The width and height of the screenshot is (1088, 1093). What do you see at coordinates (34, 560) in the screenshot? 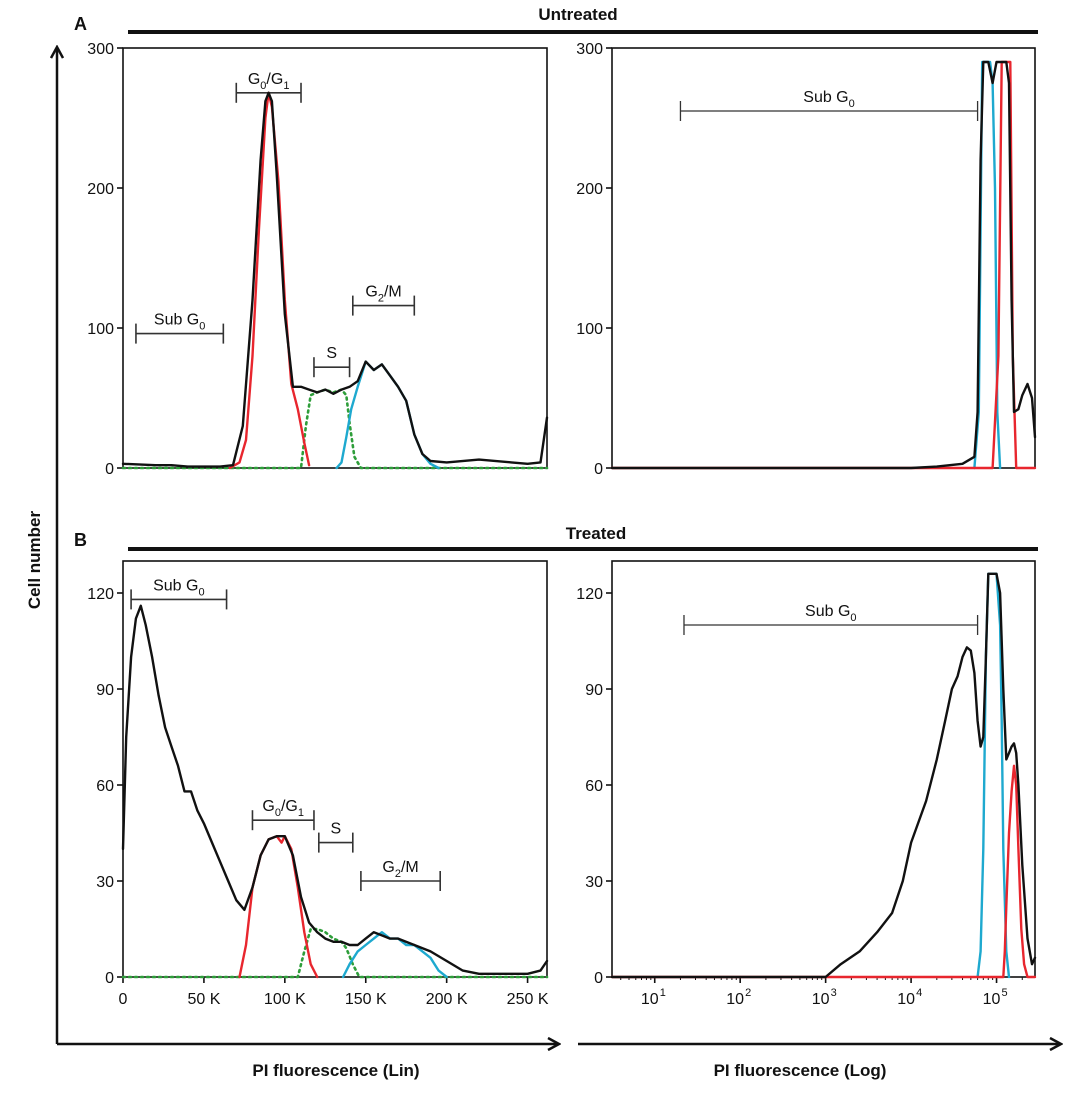
I see `y-axis-label: Cell number` at bounding box center [34, 560].